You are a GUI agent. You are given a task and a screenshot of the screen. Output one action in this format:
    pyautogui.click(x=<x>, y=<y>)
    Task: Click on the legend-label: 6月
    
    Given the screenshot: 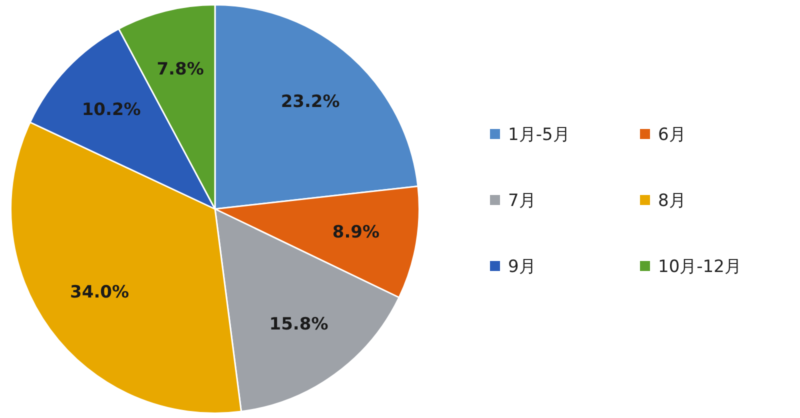 What is the action you would take?
    pyautogui.click(x=672, y=135)
    